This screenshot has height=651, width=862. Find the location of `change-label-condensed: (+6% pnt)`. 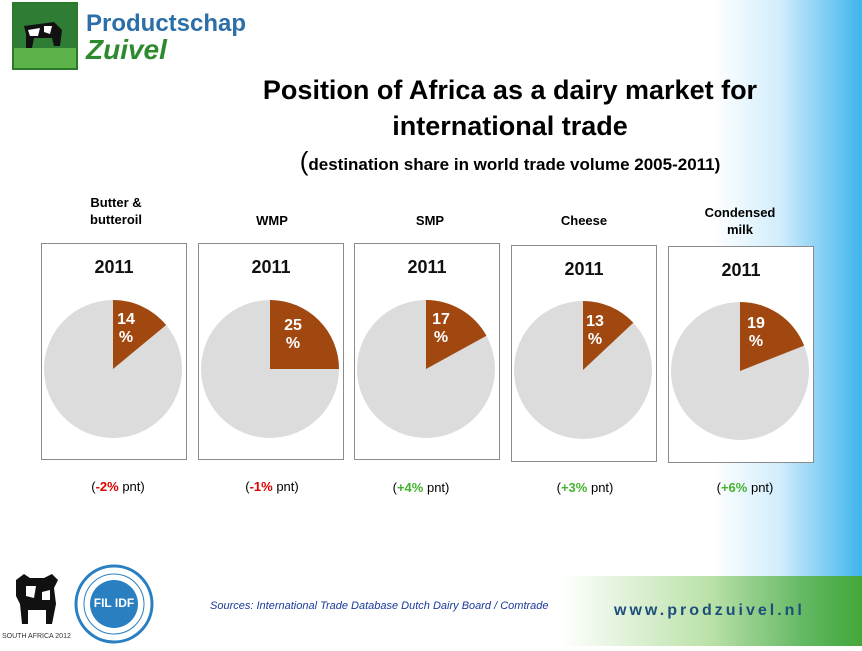

change-label-condensed: (+6% pnt) is located at coordinates (745, 487).